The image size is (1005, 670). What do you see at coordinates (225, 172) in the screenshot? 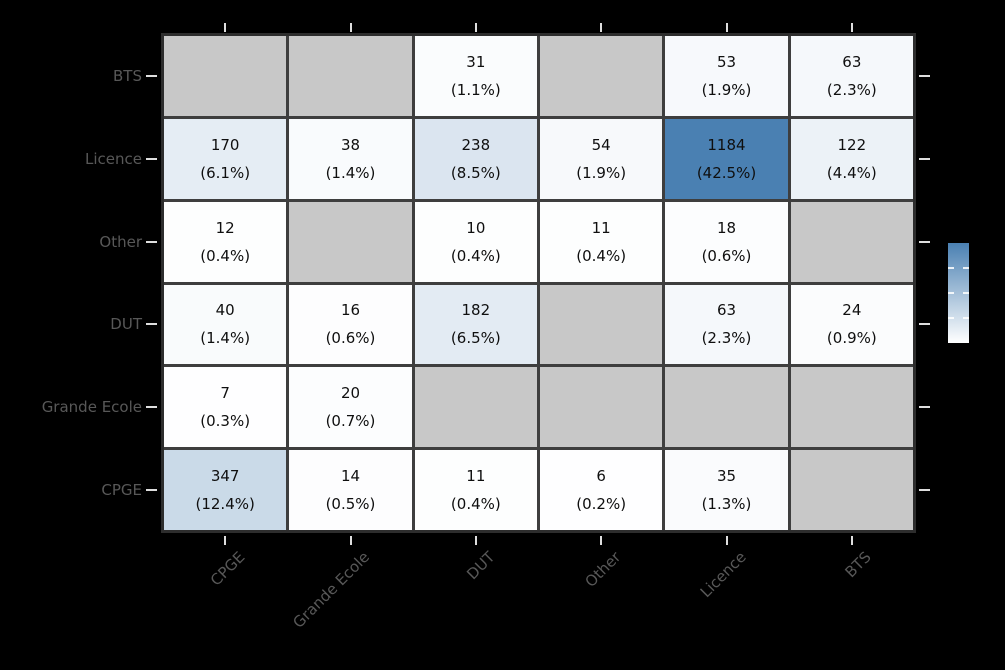
I see `cell-percent: (6.1%)` at bounding box center [225, 172].